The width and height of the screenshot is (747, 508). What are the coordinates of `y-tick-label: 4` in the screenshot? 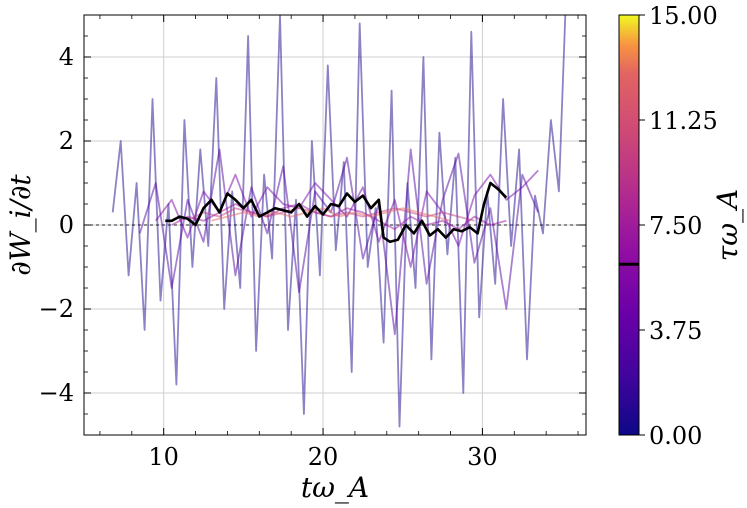 It's located at (66, 57).